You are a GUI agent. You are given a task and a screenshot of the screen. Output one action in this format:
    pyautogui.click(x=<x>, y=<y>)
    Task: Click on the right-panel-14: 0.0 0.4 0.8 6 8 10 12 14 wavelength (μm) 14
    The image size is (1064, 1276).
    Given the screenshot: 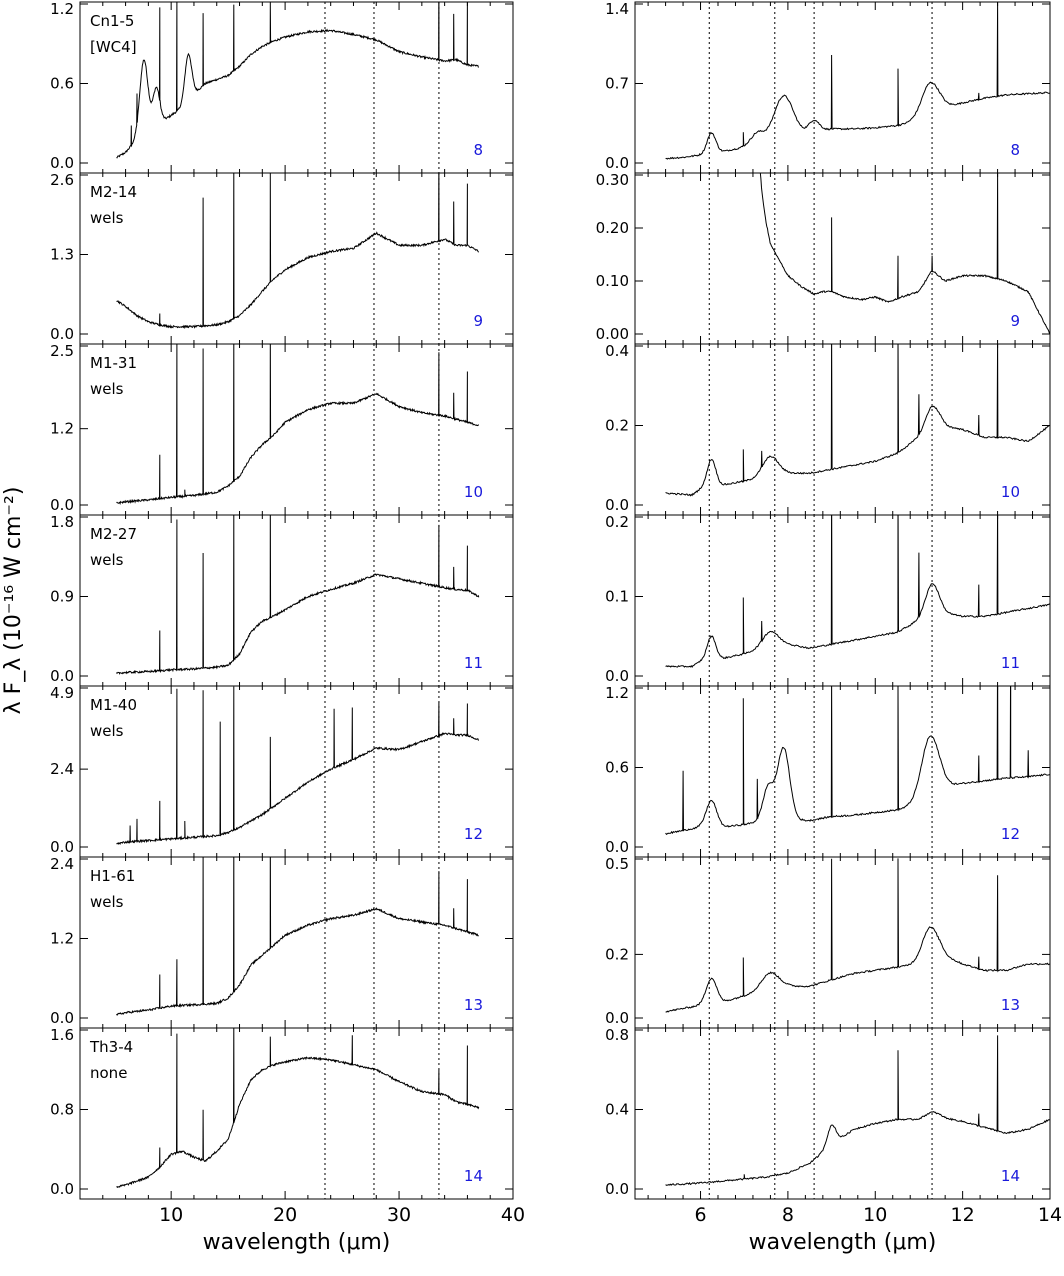 What is the action you would take?
    pyautogui.click(x=833, y=1140)
    